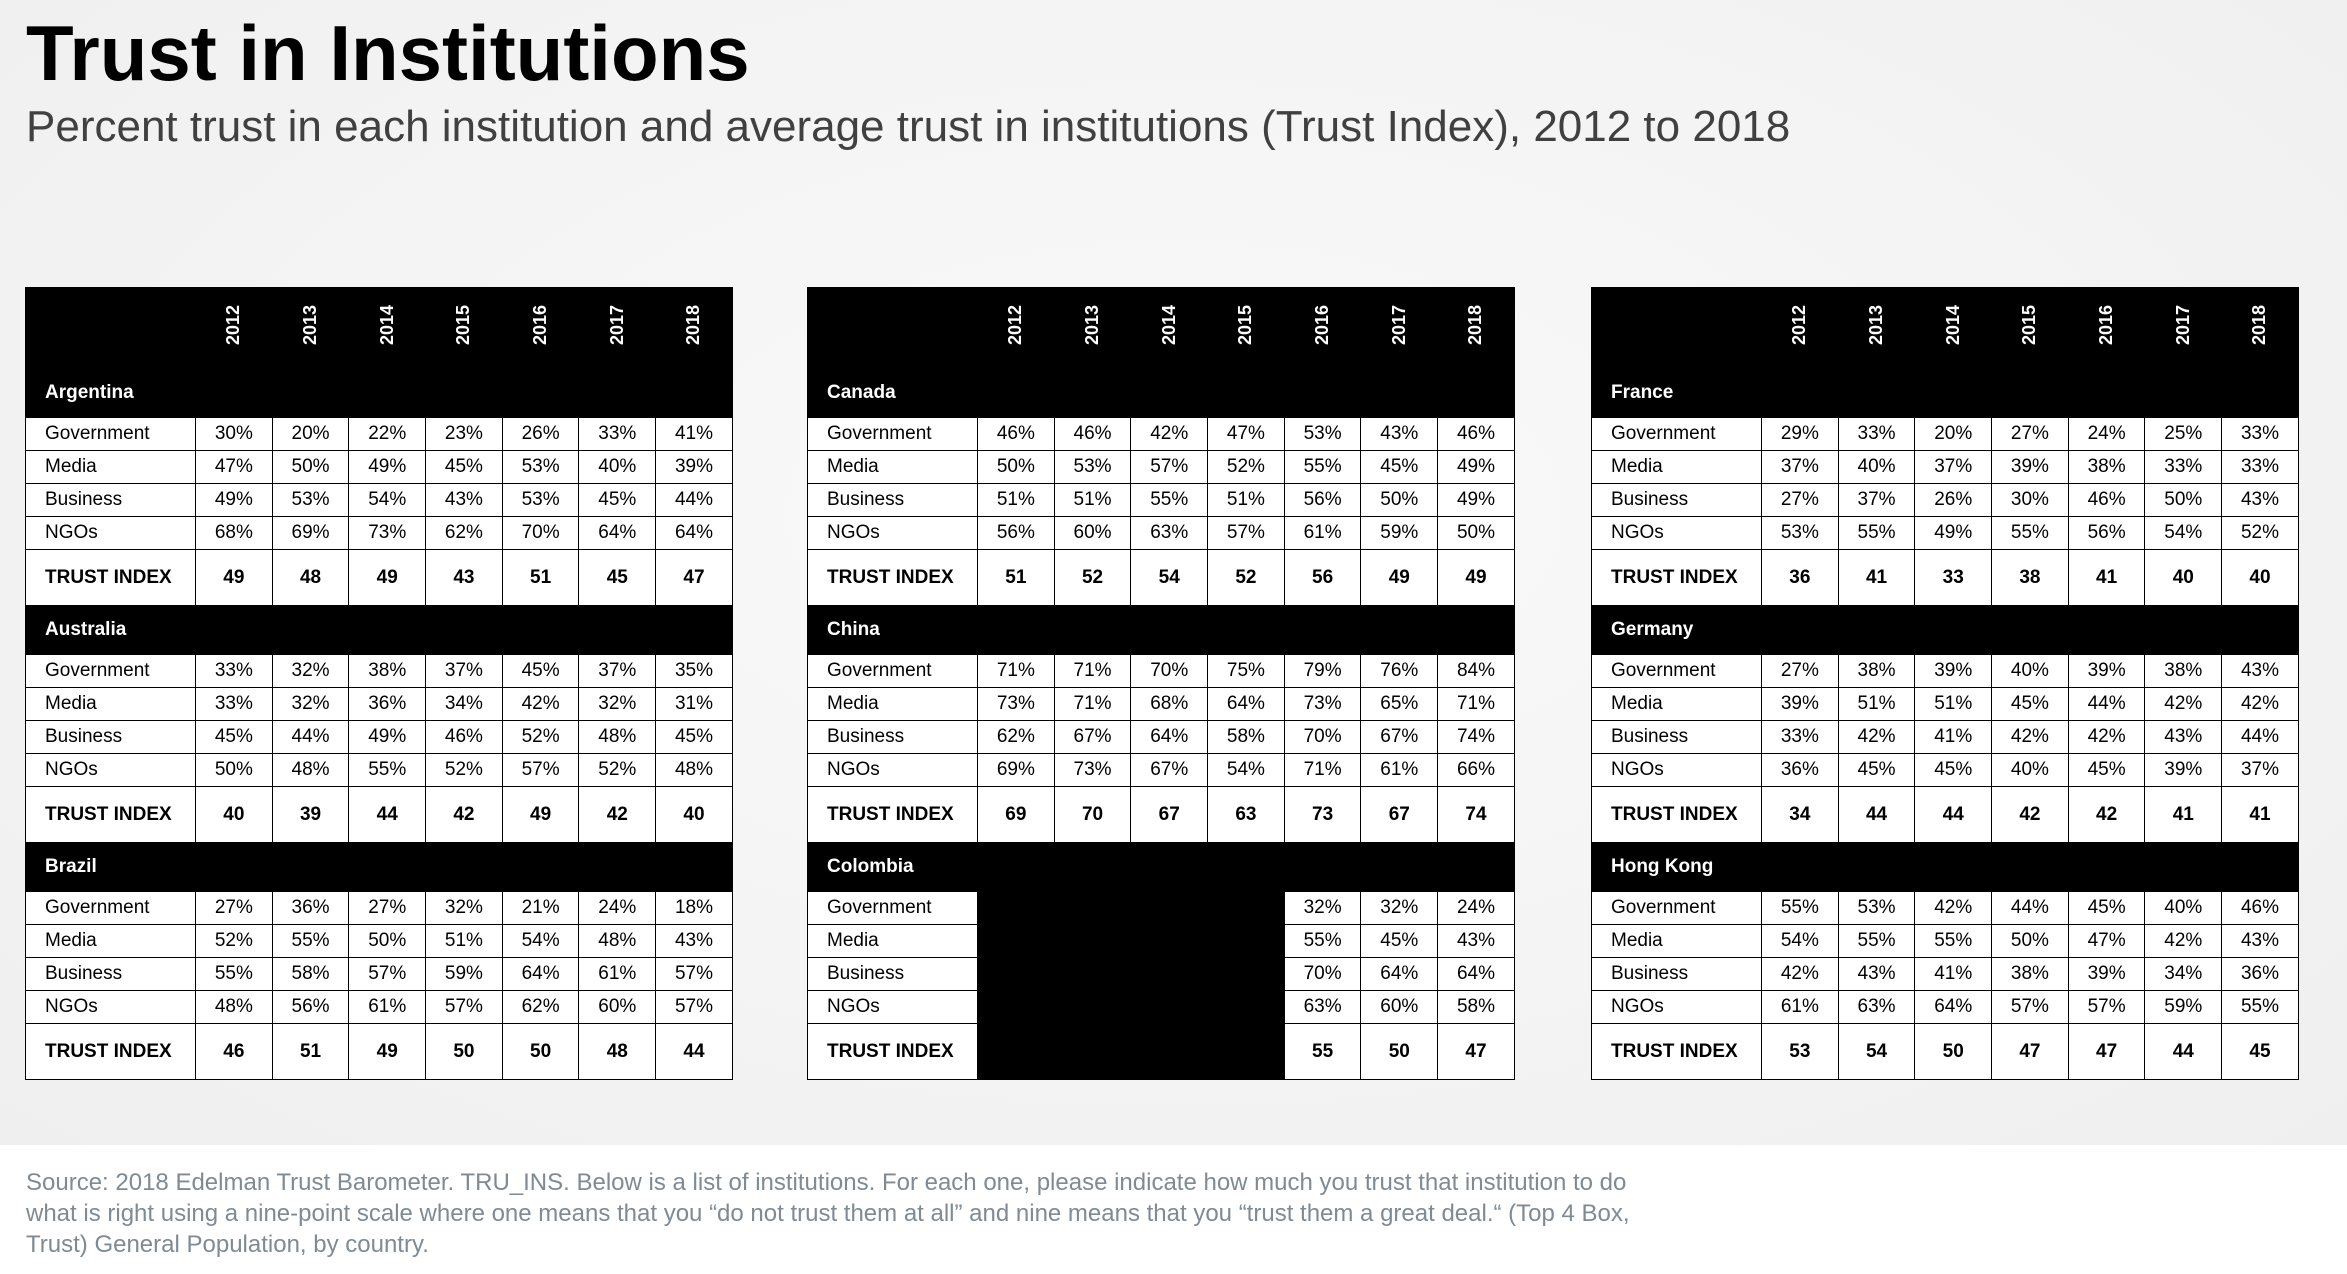 This screenshot has width=2347, height=1274. What do you see at coordinates (464, 1007) in the screenshot?
I see `value-cell: 57%` at bounding box center [464, 1007].